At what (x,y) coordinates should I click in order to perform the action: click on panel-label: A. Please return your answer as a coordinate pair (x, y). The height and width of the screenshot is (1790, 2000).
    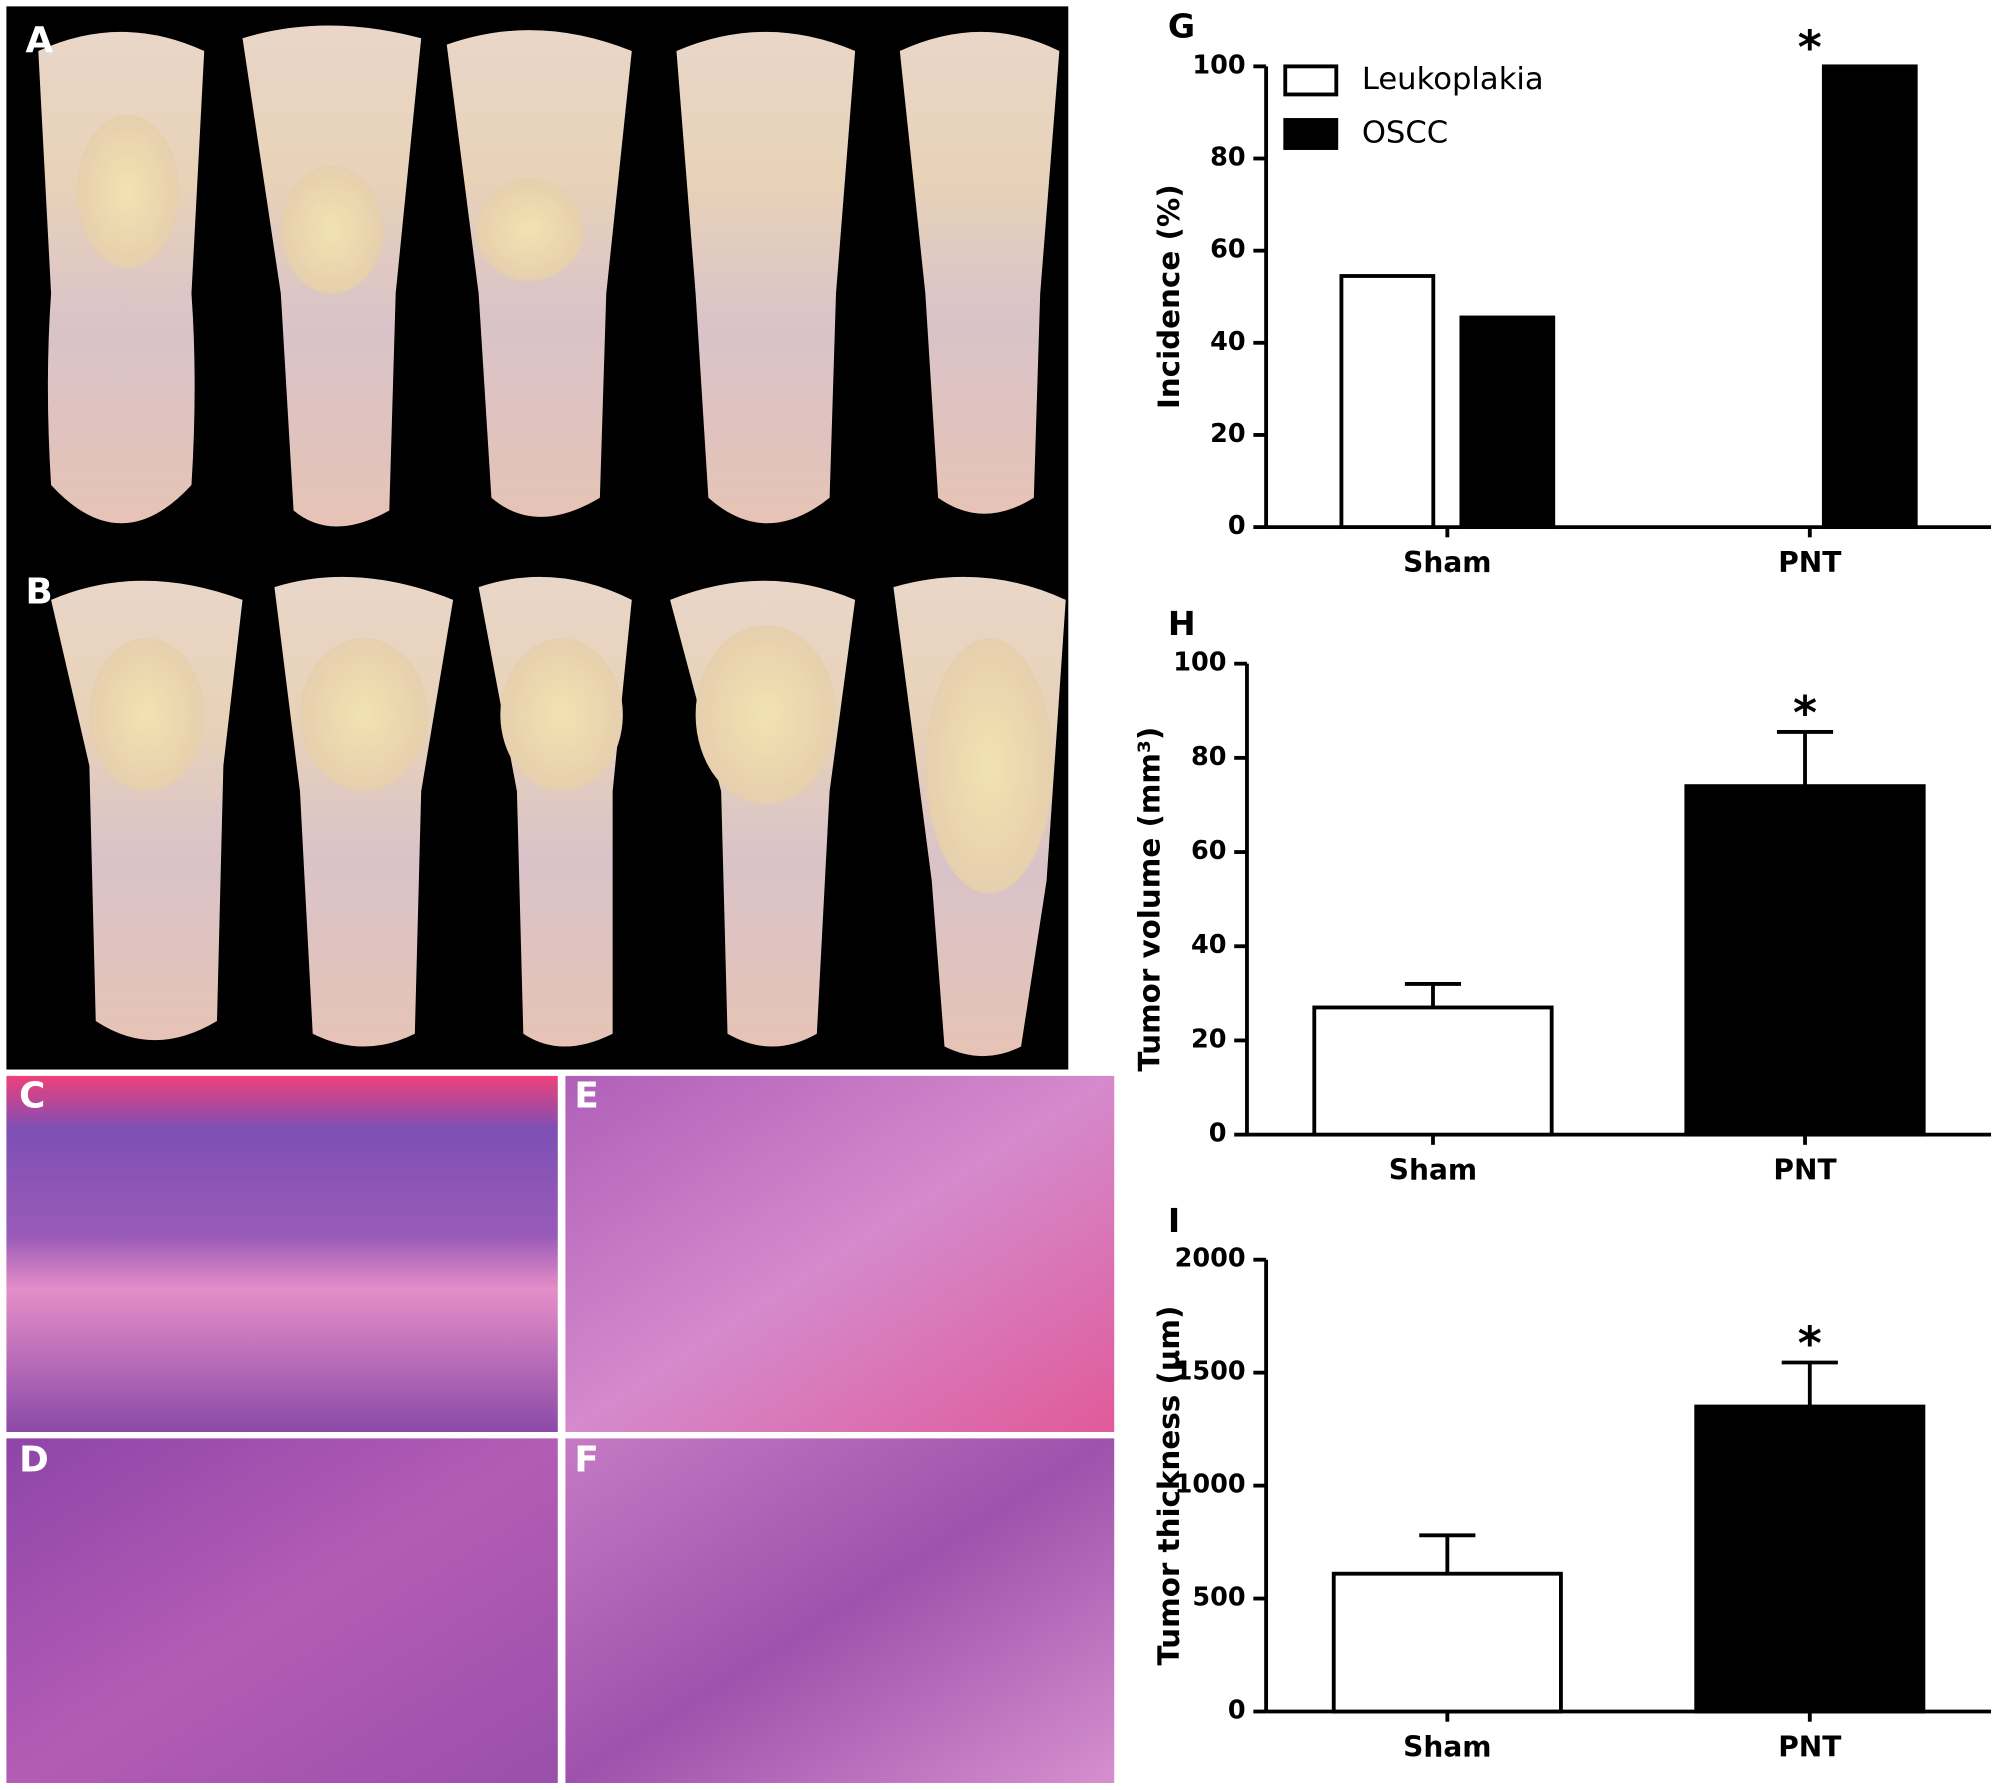
    Looking at the image, I should click on (40, 40).